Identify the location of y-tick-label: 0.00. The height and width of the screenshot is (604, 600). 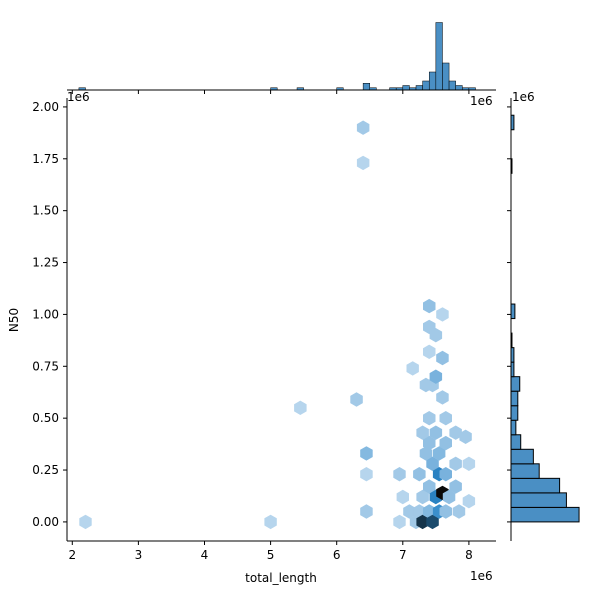
(45, 522).